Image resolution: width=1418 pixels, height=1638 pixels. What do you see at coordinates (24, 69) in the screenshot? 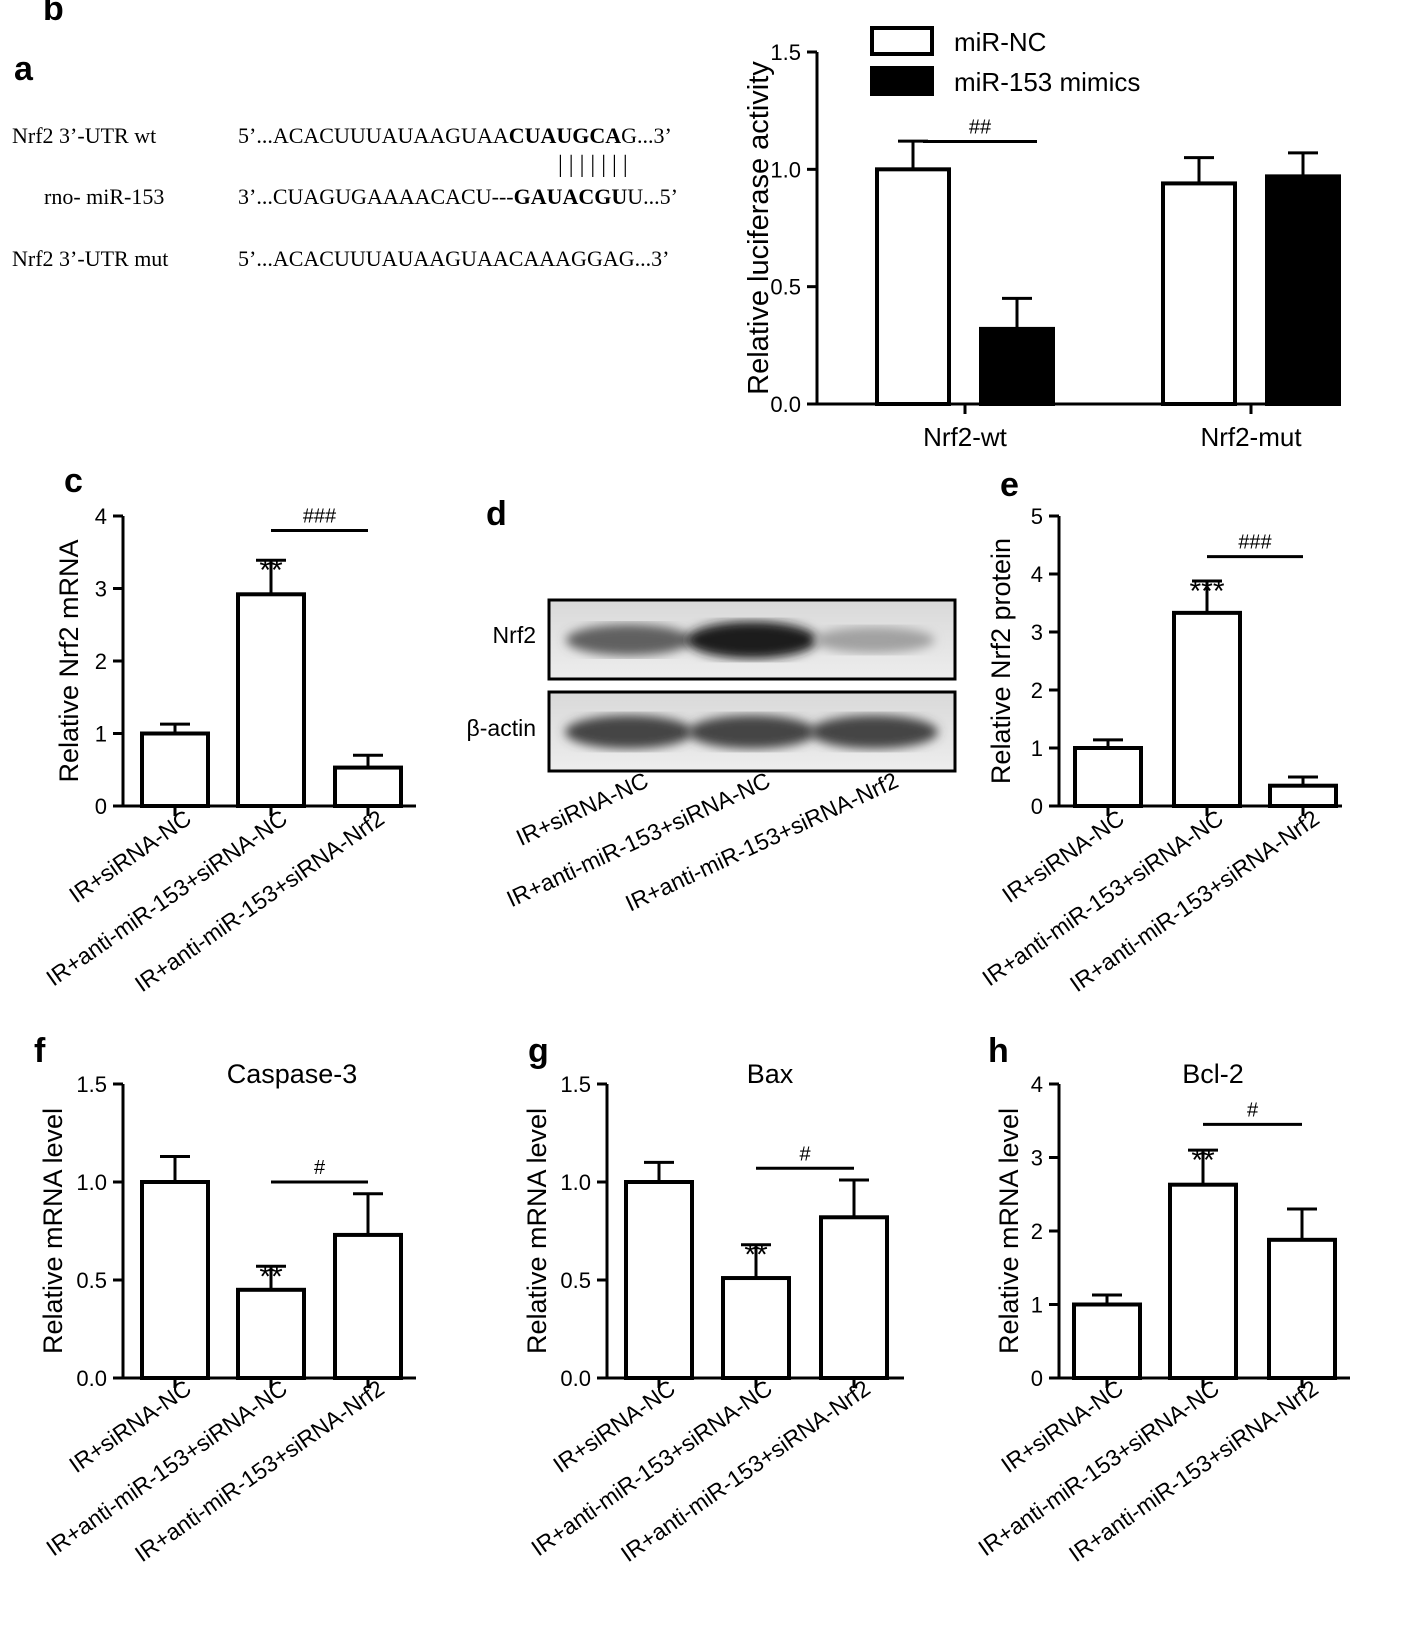
I see `panel-label-a: a` at bounding box center [24, 69].